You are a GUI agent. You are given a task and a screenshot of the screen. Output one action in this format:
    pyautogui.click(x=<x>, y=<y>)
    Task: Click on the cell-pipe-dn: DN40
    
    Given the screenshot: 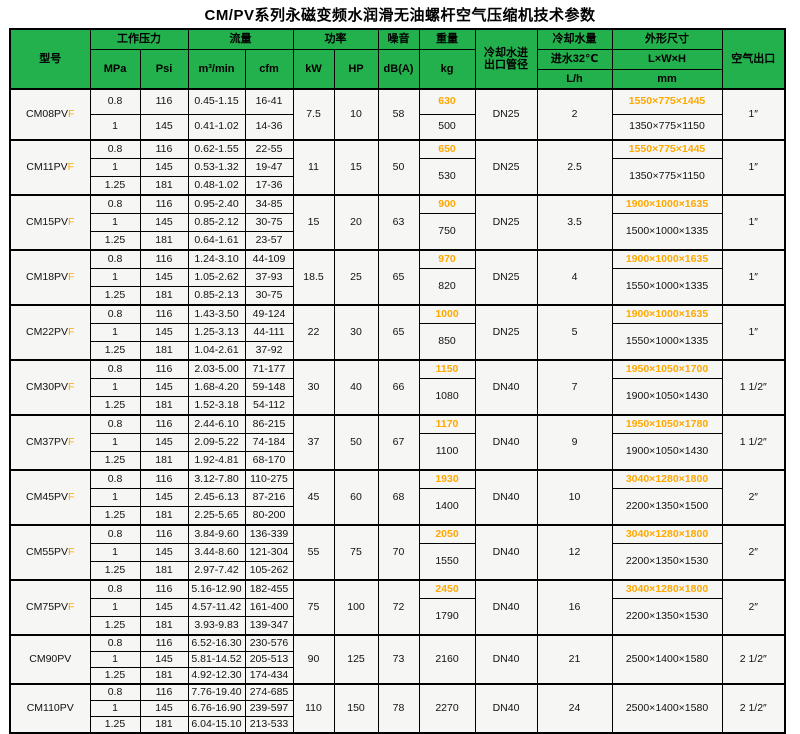 What is the action you would take?
    pyautogui.click(x=506, y=387)
    